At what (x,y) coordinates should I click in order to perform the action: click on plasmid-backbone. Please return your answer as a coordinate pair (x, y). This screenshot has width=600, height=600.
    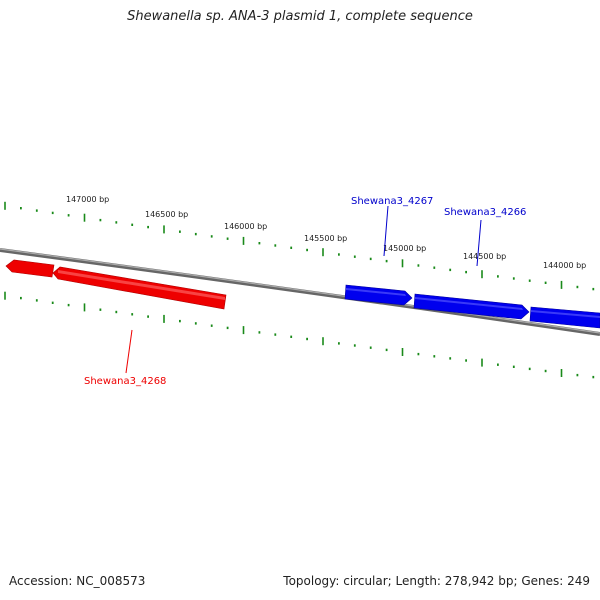
    Looking at the image, I should click on (300, 292).